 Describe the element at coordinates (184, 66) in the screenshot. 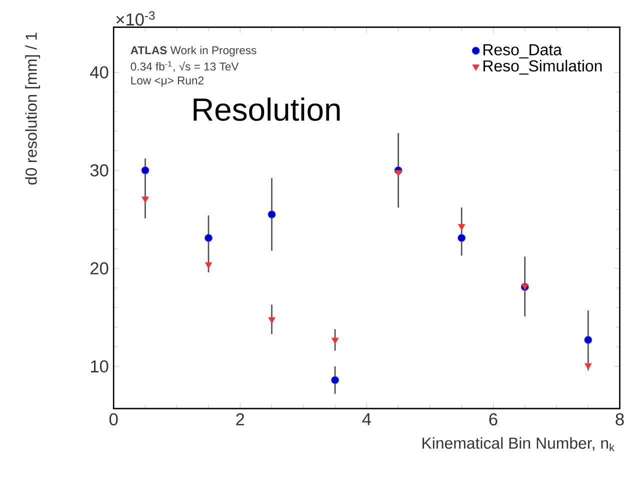

I see `annotation: 0.34 fb$^{-1}$, √s = 13 TeV` at that location.